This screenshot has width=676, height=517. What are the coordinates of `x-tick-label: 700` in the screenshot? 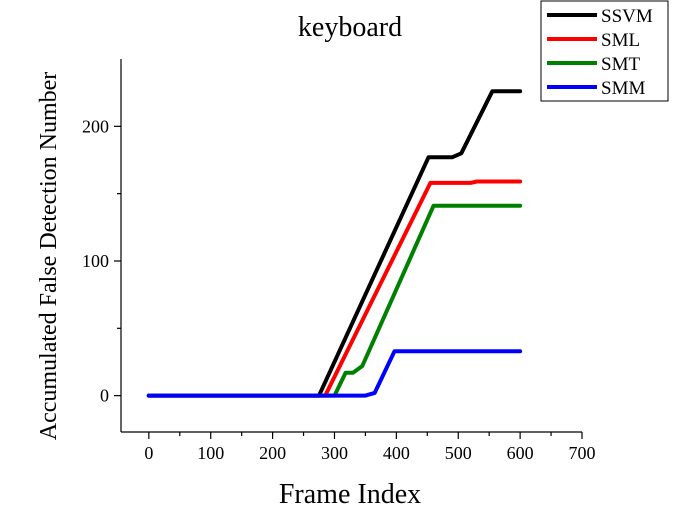 It's located at (582, 453).